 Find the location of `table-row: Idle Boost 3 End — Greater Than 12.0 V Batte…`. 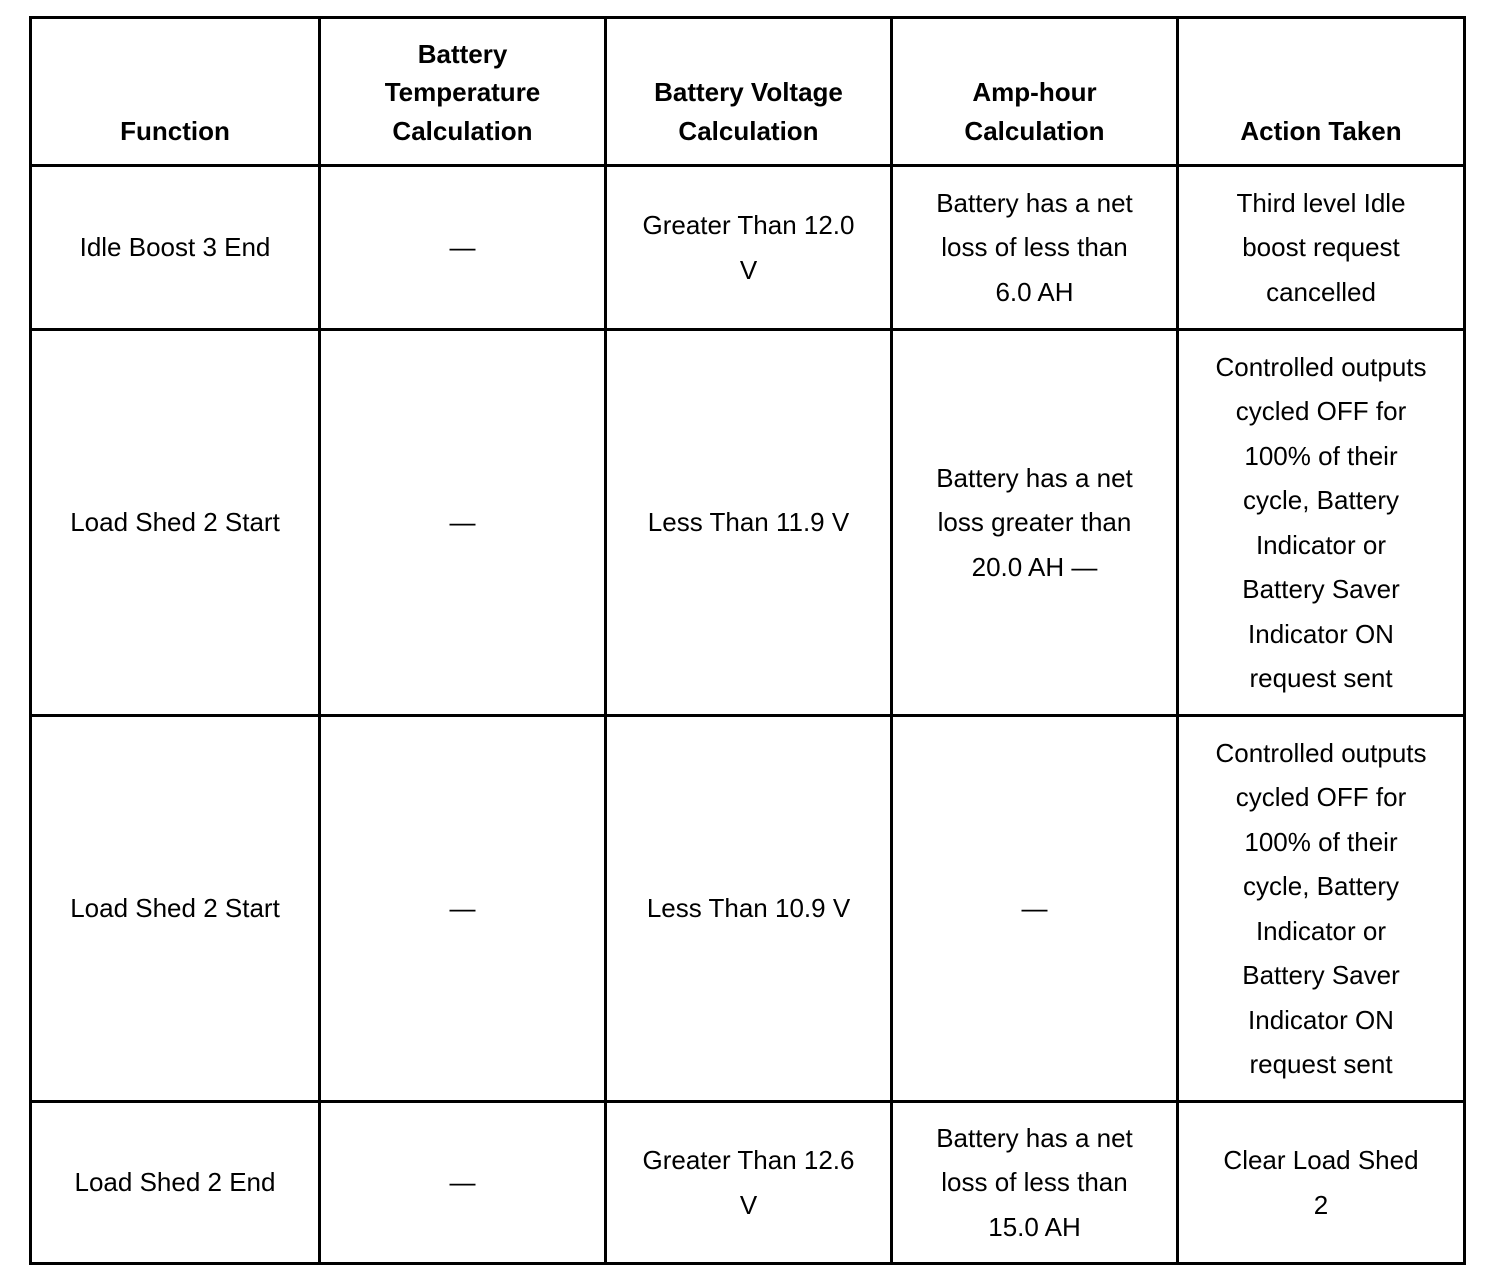

table-row: Idle Boost 3 End — Greater Than 12.0 V Batte… is located at coordinates (747, 247).